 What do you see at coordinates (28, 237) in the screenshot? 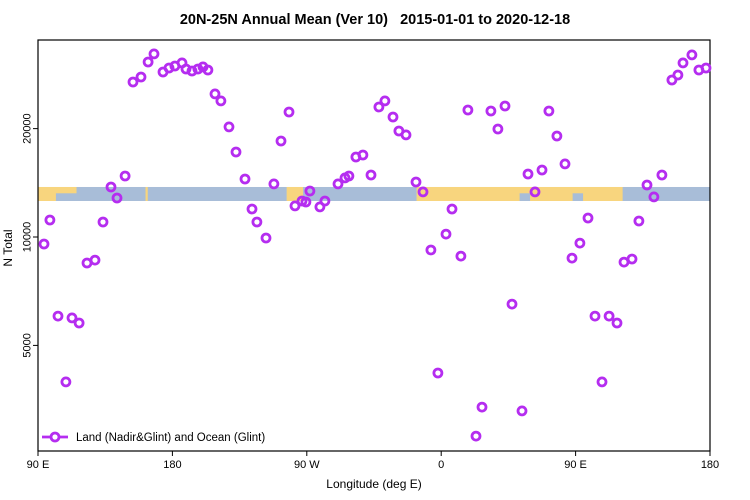
I see `y-tick-label: 10000` at bounding box center [28, 237].